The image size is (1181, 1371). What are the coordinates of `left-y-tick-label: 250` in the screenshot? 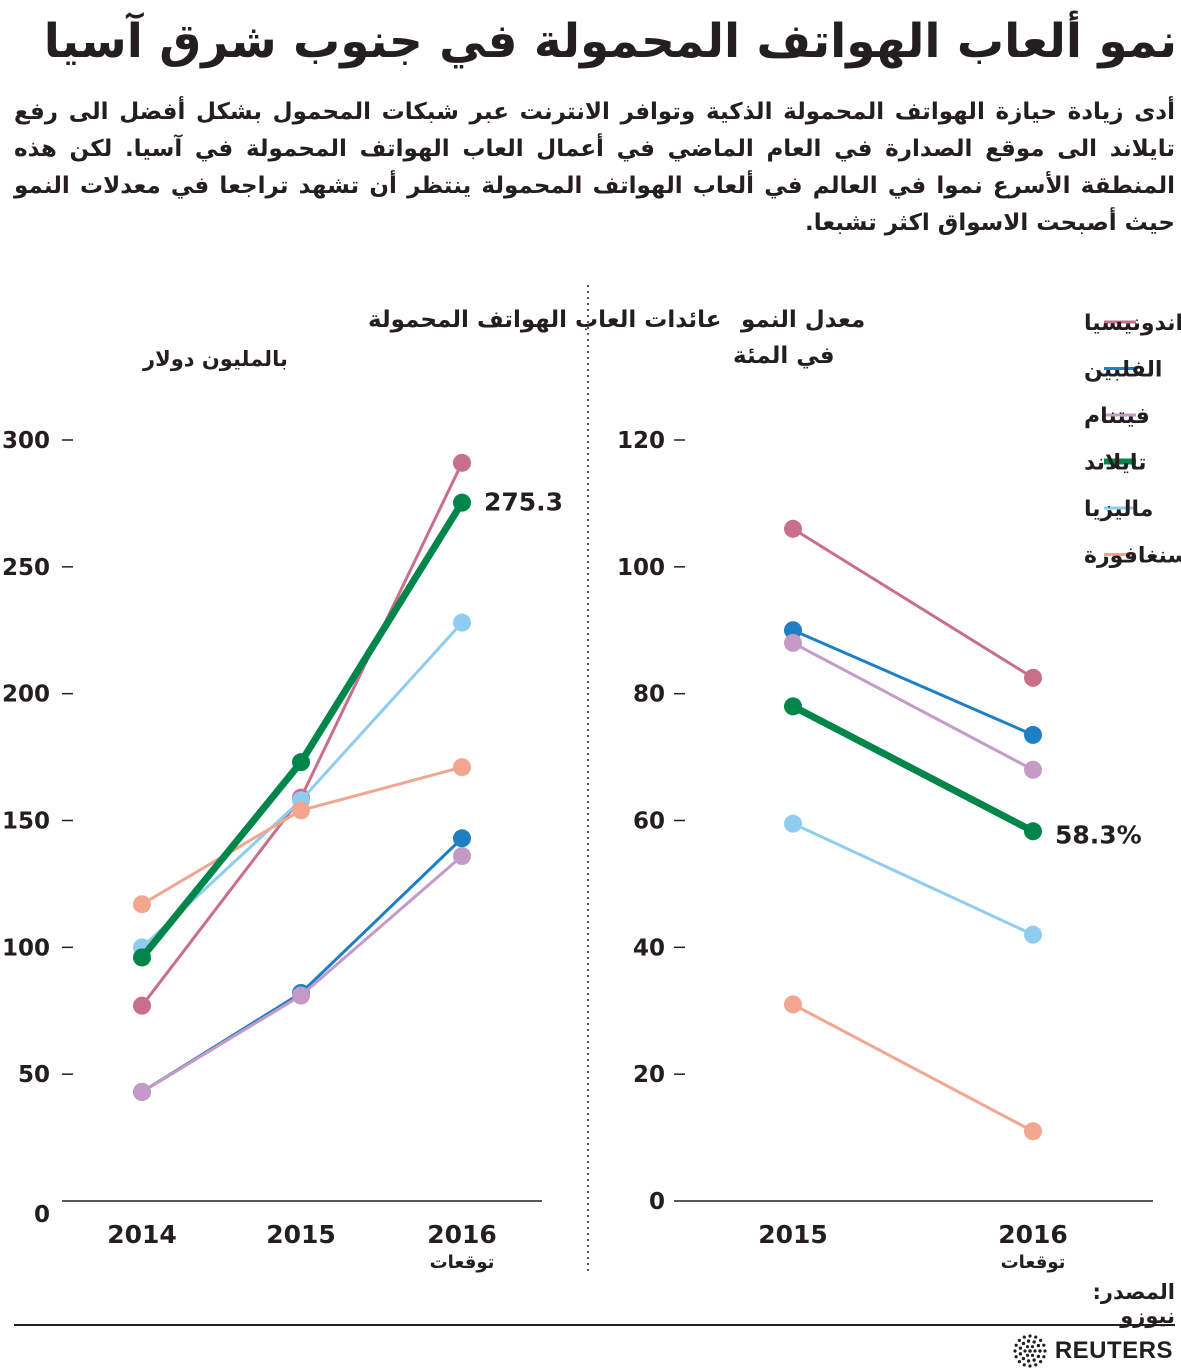 It's located at (26, 568).